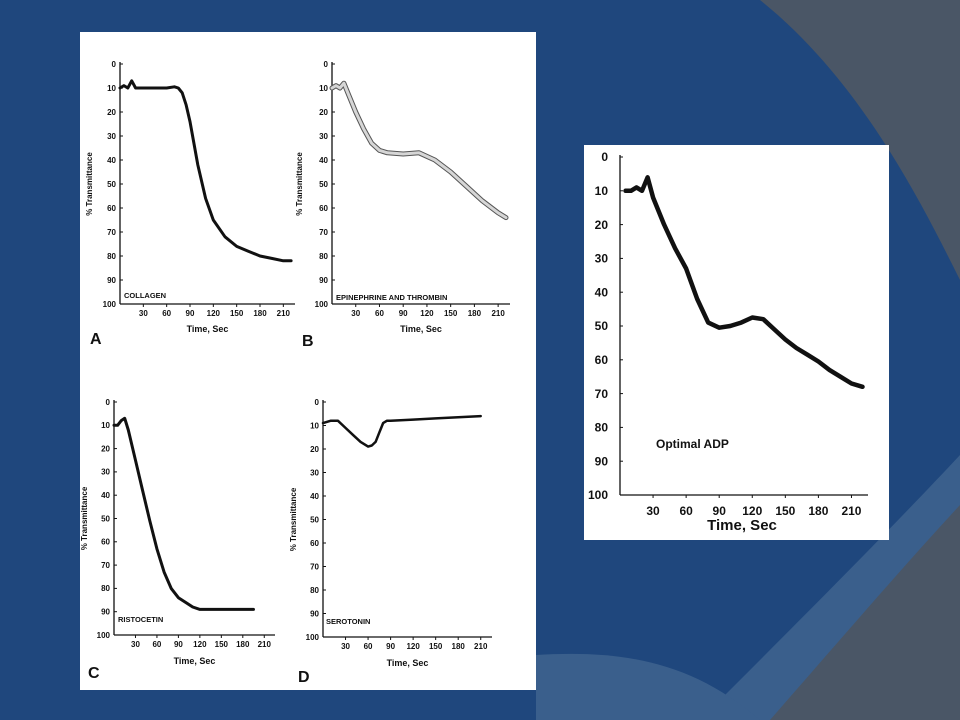 This screenshot has width=960, height=720. Describe the element at coordinates (391, 297) in the screenshot. I see `chart-annotation: EPINEPHRINE AND THROMBIN` at that location.